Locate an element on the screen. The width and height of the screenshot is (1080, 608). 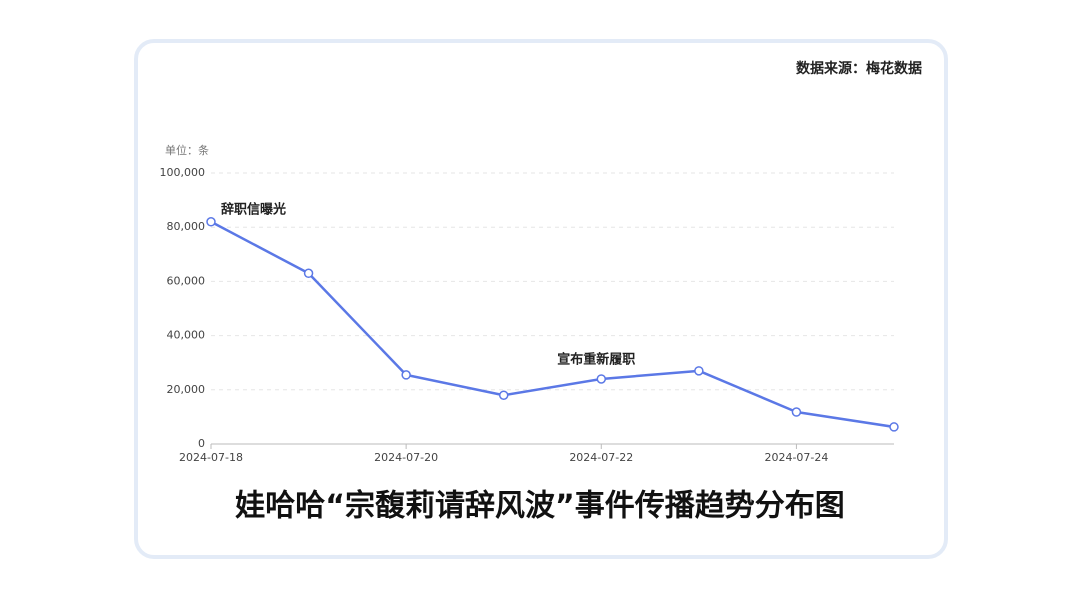
x-tick-label: 2024-07-22 is located at coordinates (601, 457).